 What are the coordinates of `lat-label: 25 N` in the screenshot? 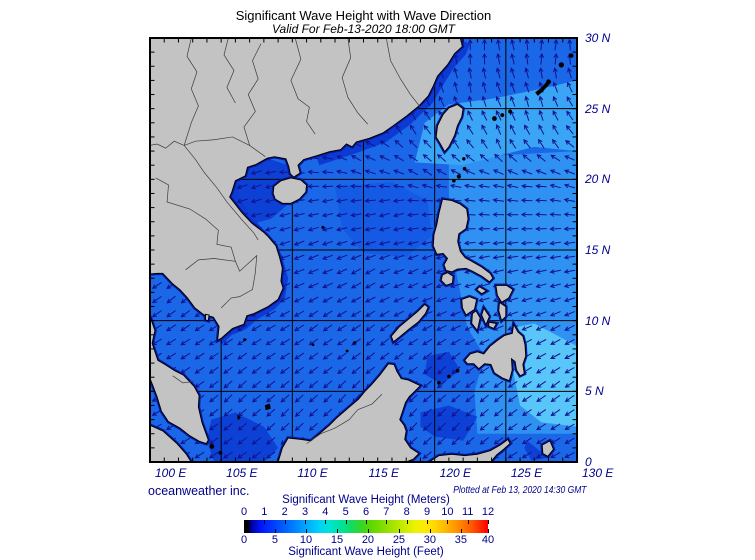 It's located at (598, 108).